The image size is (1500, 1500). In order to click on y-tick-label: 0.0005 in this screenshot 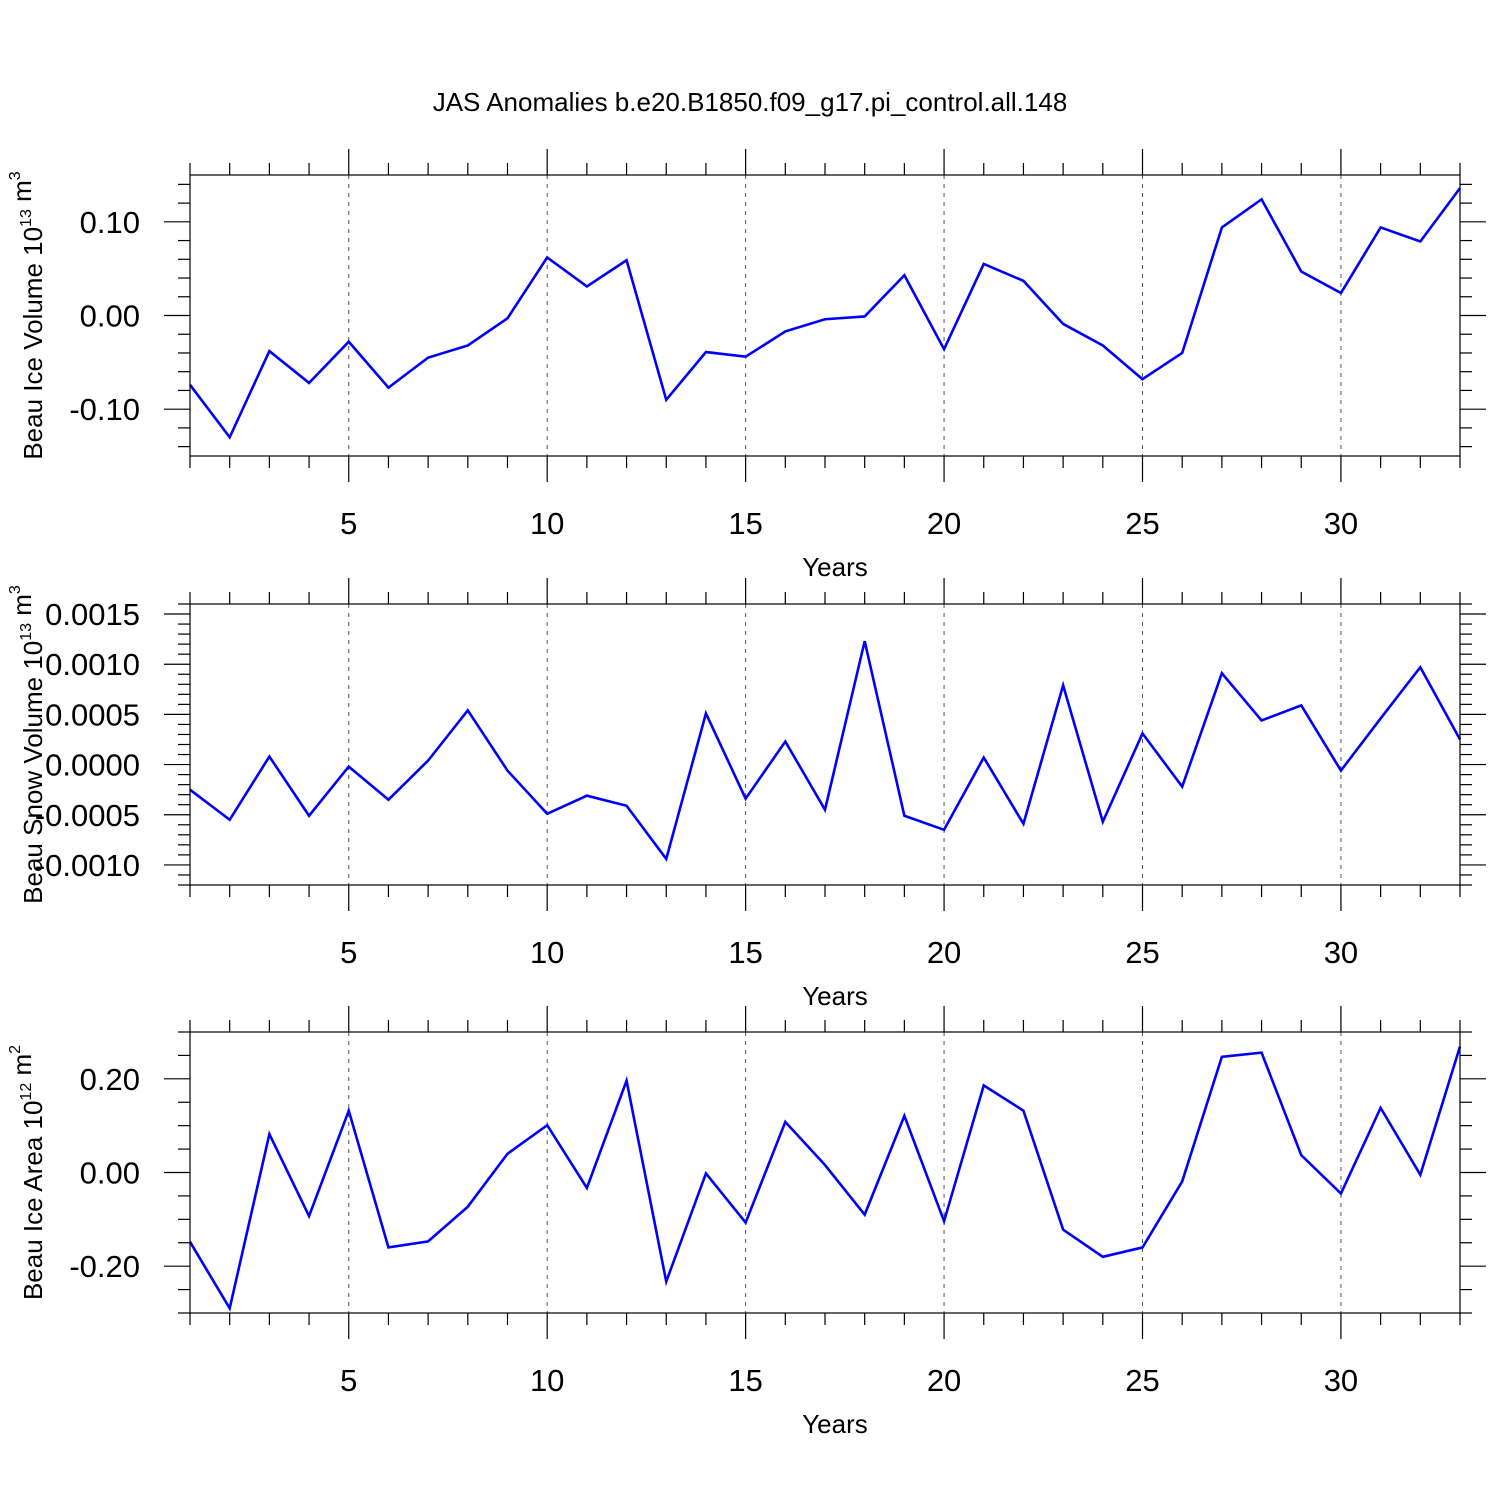, I will do `click(92, 714)`.